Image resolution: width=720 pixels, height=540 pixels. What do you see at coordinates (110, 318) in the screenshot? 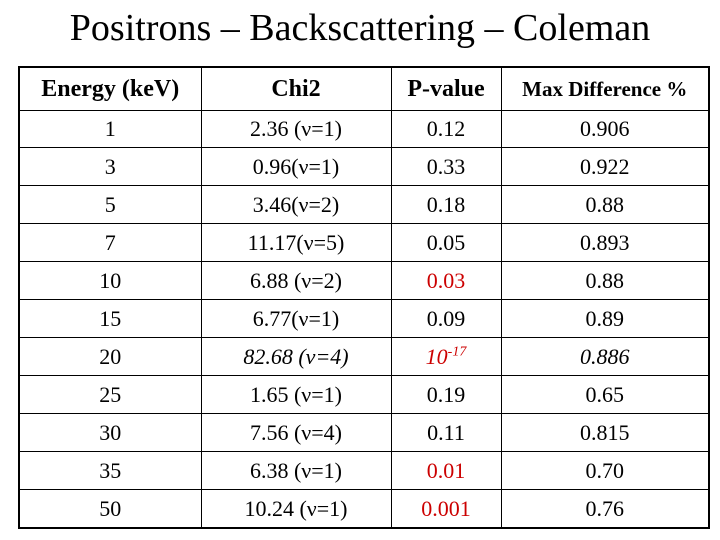
I see `cell-energy: 15` at bounding box center [110, 318].